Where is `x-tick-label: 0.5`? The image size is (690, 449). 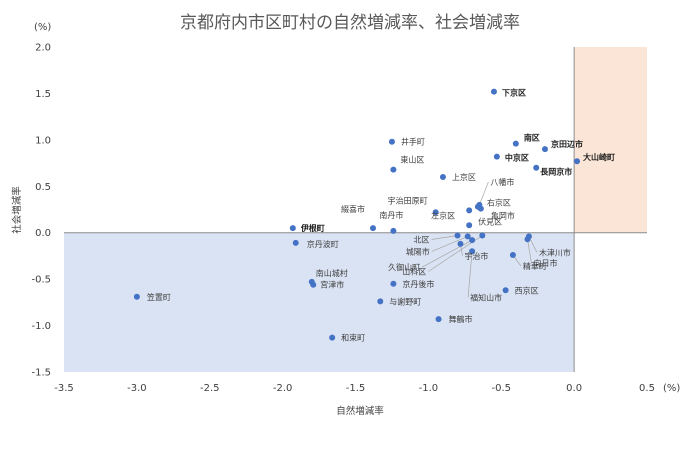
x-tick-label: 0.5 is located at coordinates (647, 388).